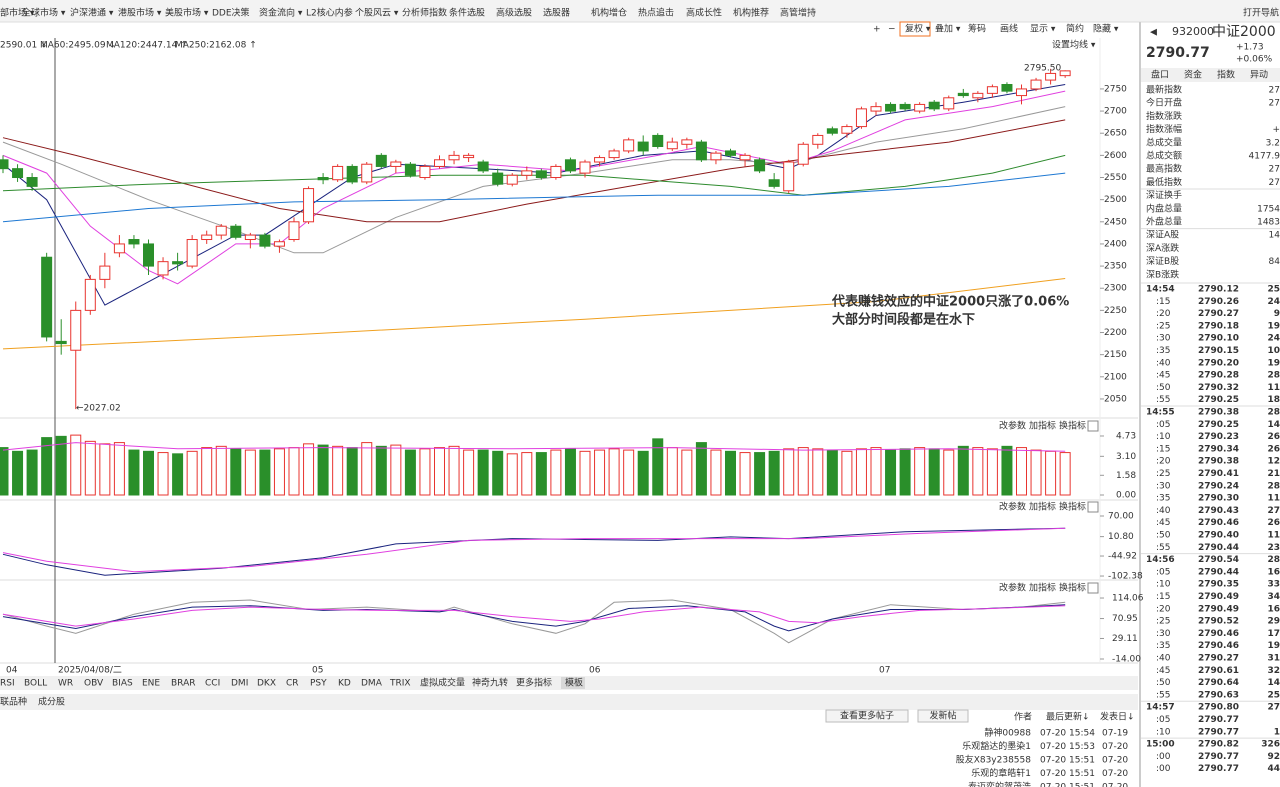  Describe the element at coordinates (1274, 262) in the screenshot. I see `quote-value: 84` at that location.